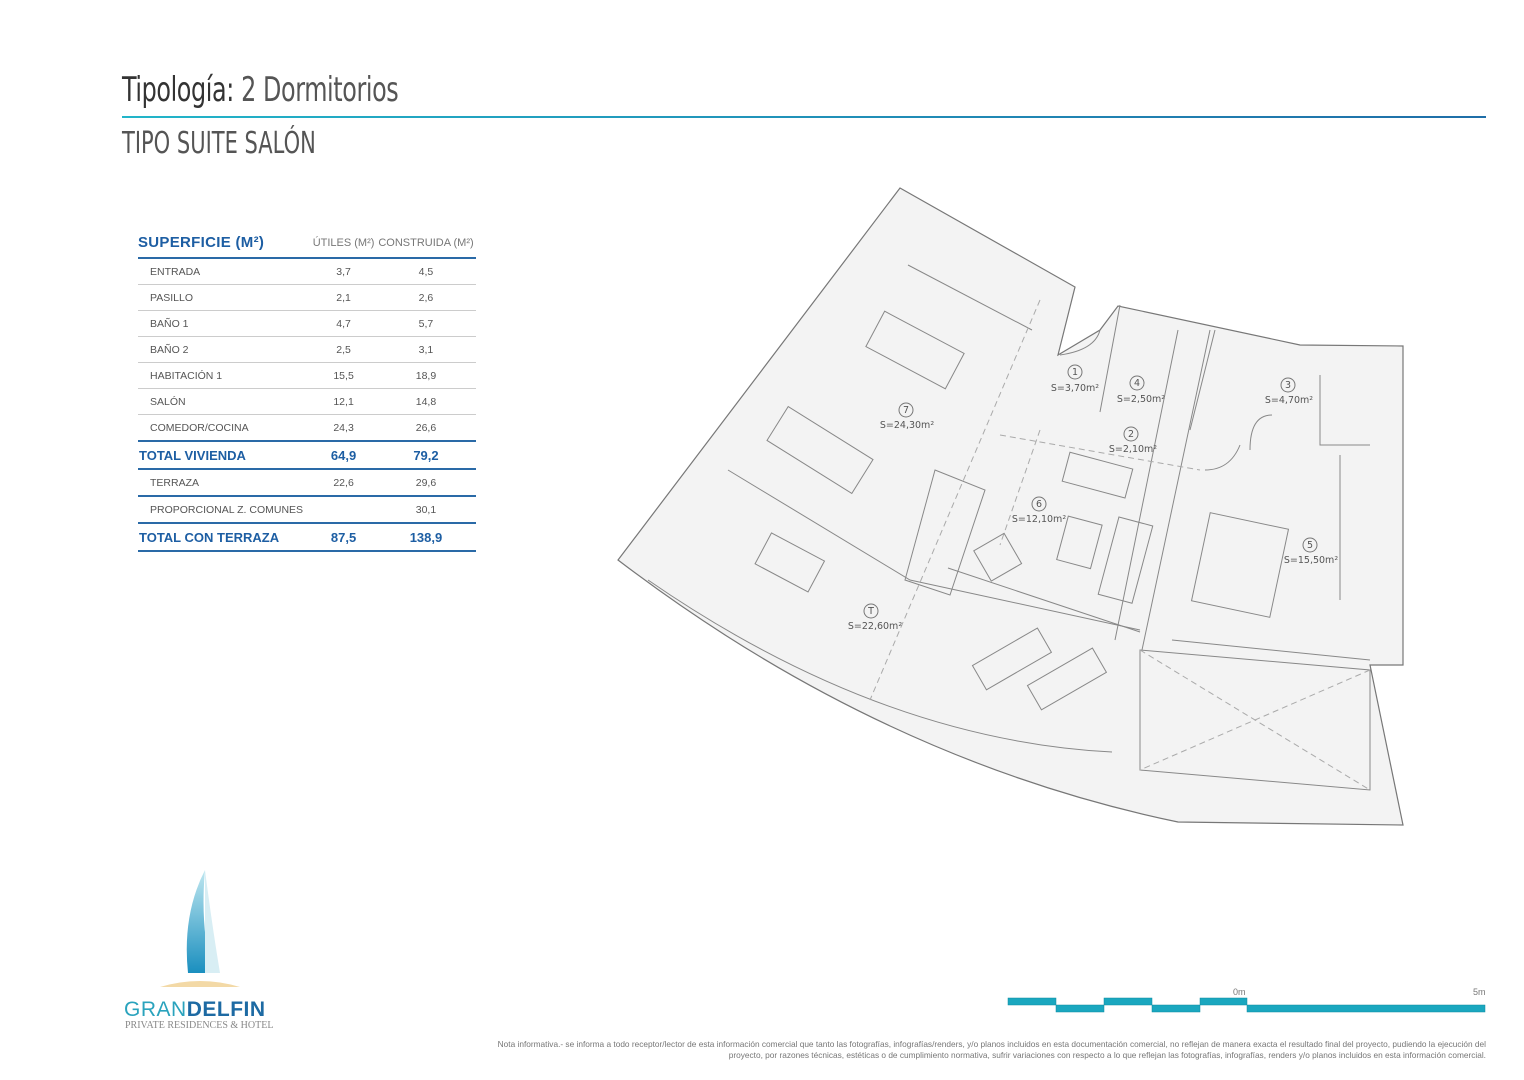 The height and width of the screenshot is (1080, 1524). I want to click on row-construida: 4,5, so click(425, 271).